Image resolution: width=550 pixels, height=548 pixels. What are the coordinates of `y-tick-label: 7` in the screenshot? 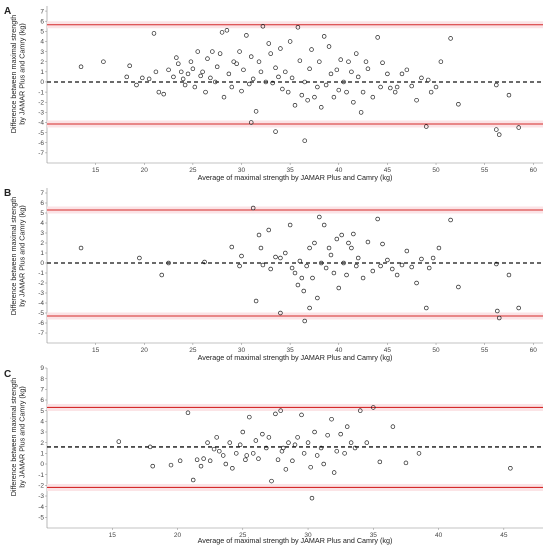 It's located at (42, 390).